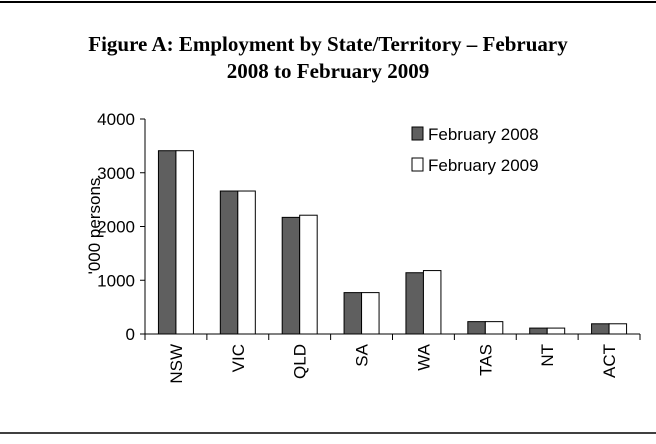 The height and width of the screenshot is (444, 656). Describe the element at coordinates (485, 360) in the screenshot. I see `x-tick-label: TAS` at that location.